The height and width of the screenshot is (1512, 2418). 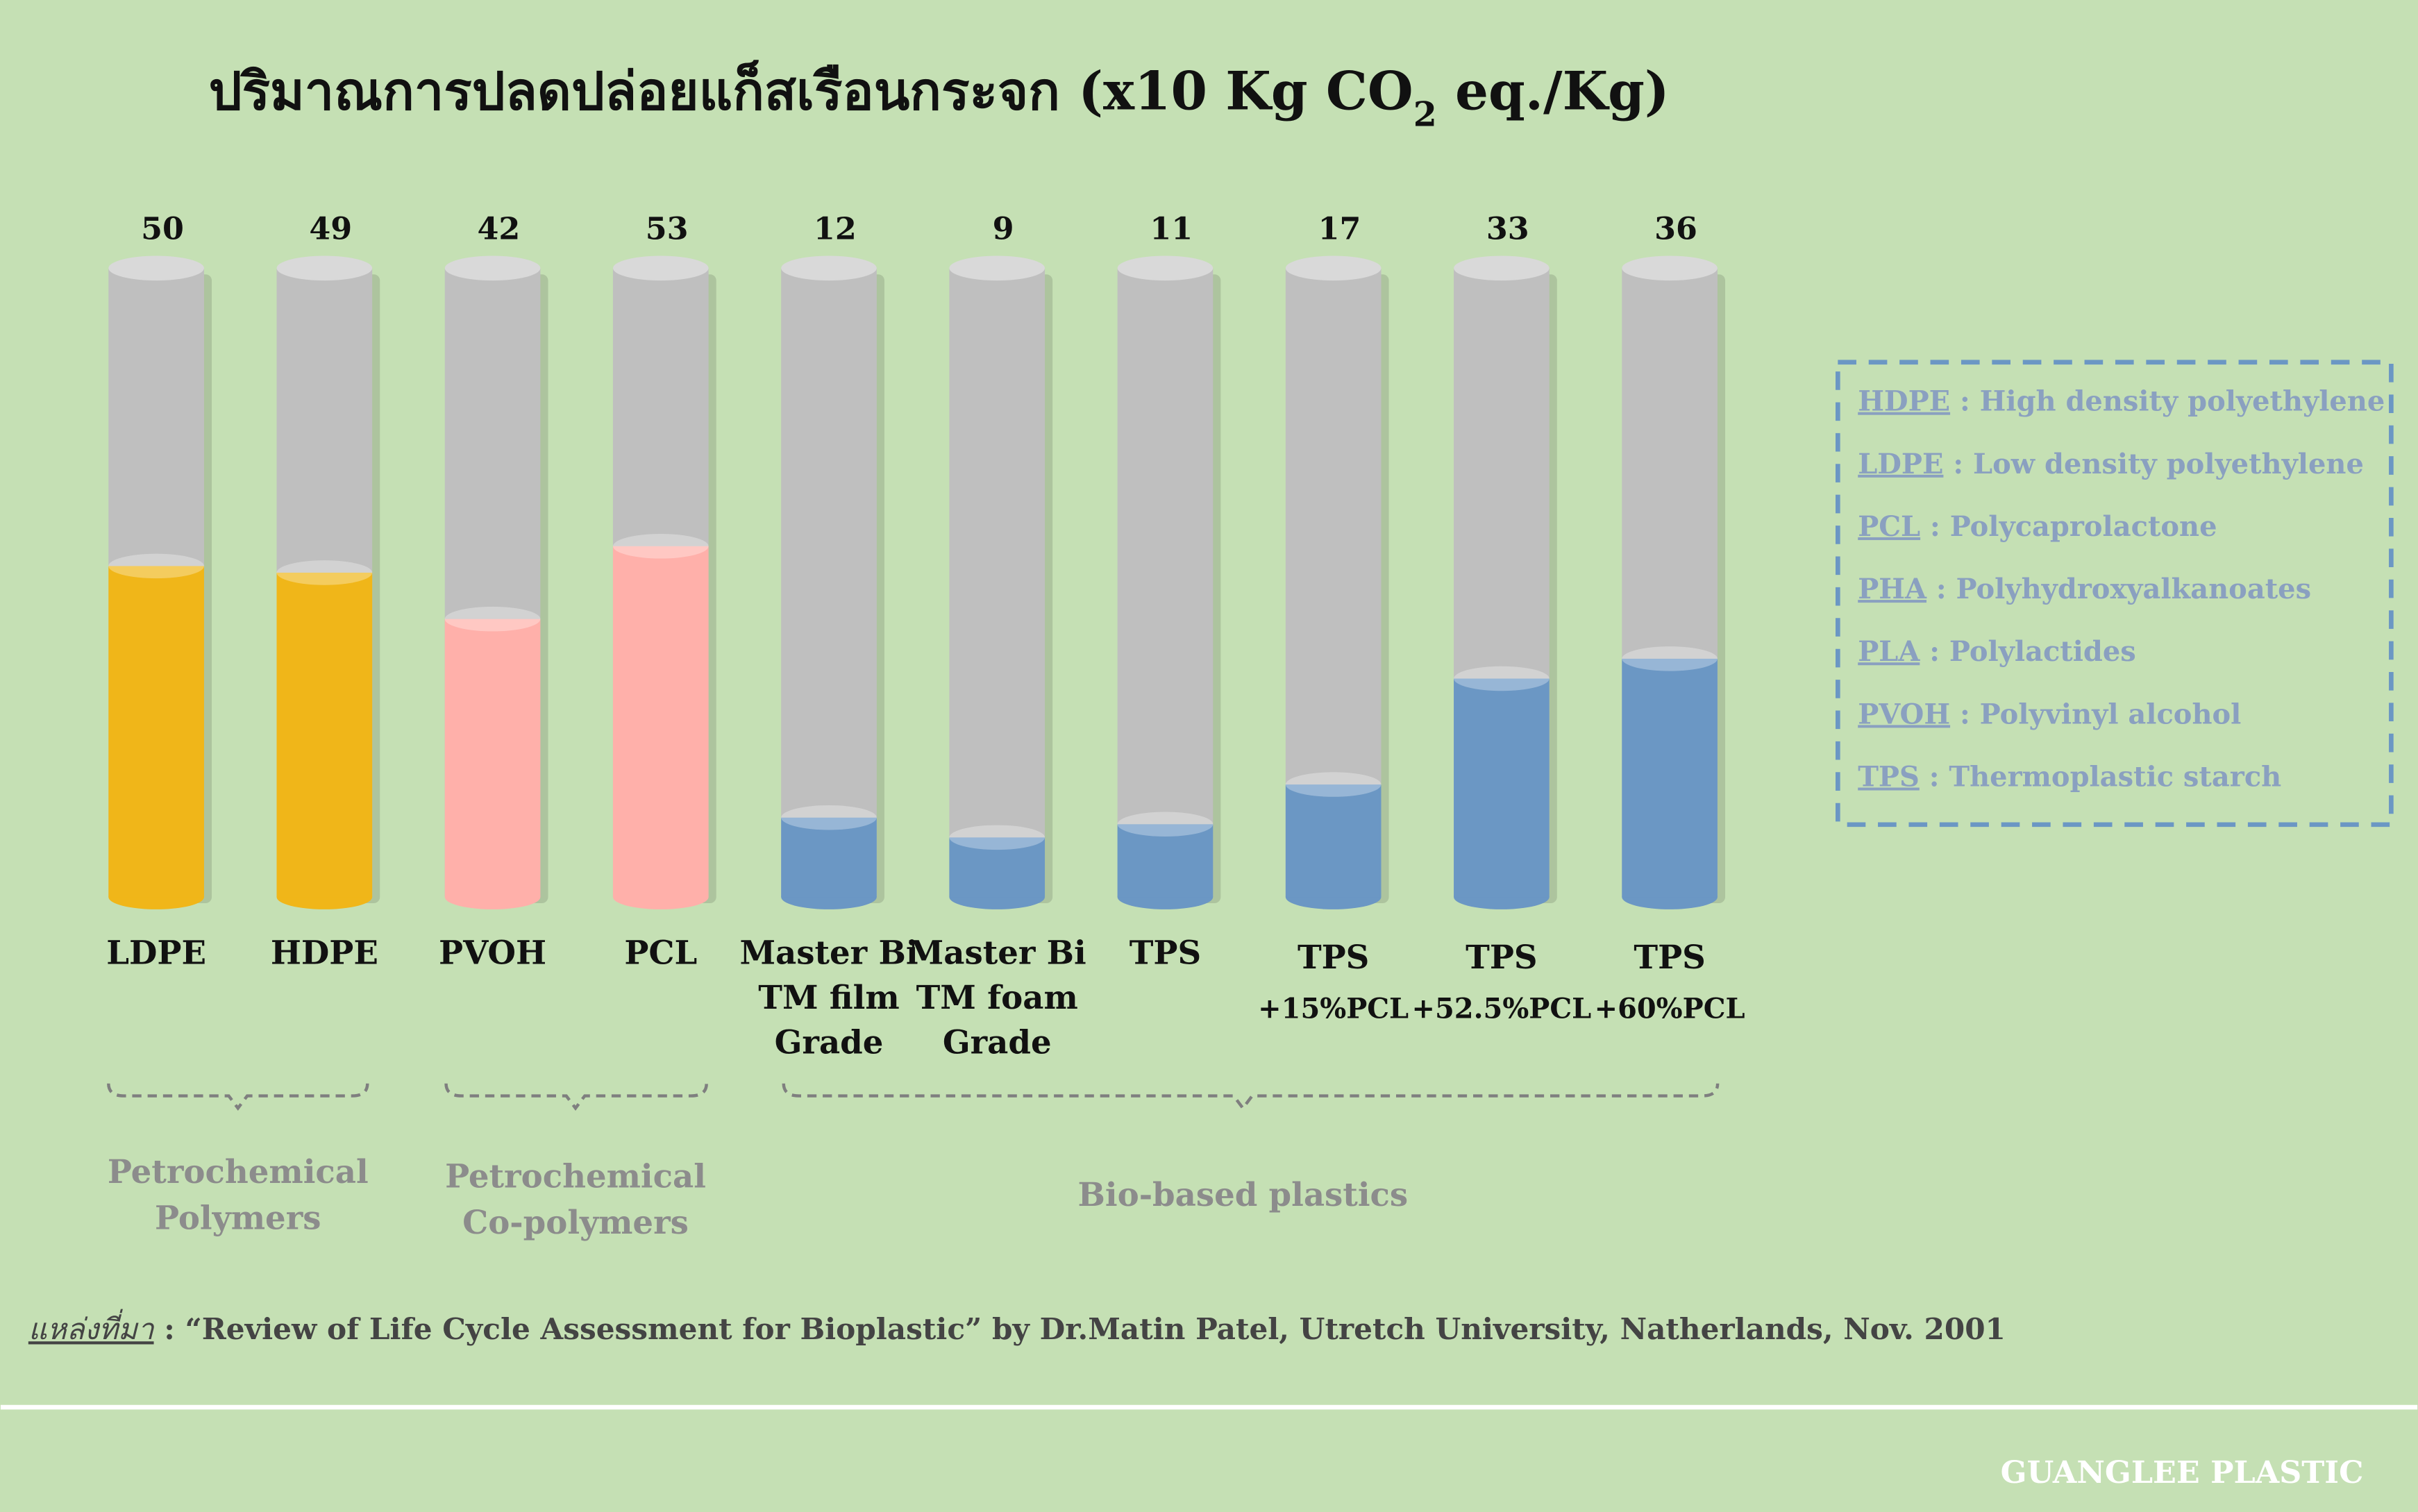 I want to click on x-tick-label: +60%PCL, so click(x=1670, y=1008).